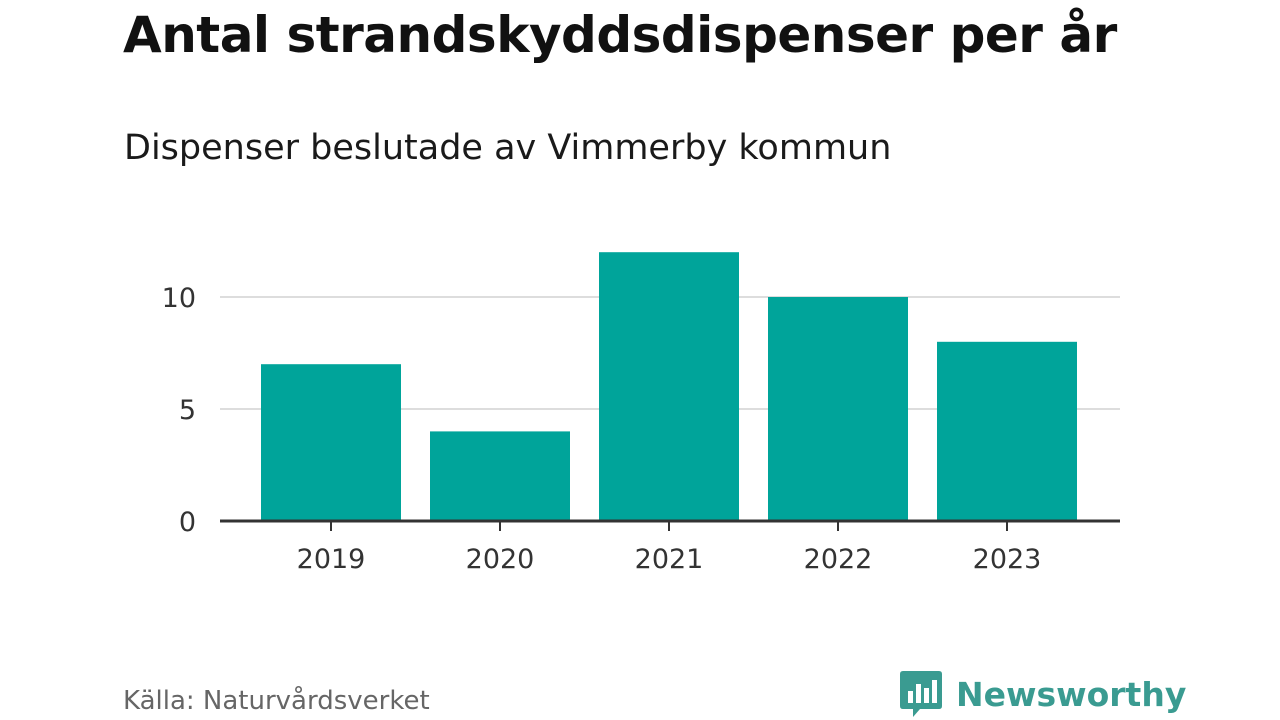  I want to click on chart-title: Antal strandskyddsdispenser per år, so click(620, 35).